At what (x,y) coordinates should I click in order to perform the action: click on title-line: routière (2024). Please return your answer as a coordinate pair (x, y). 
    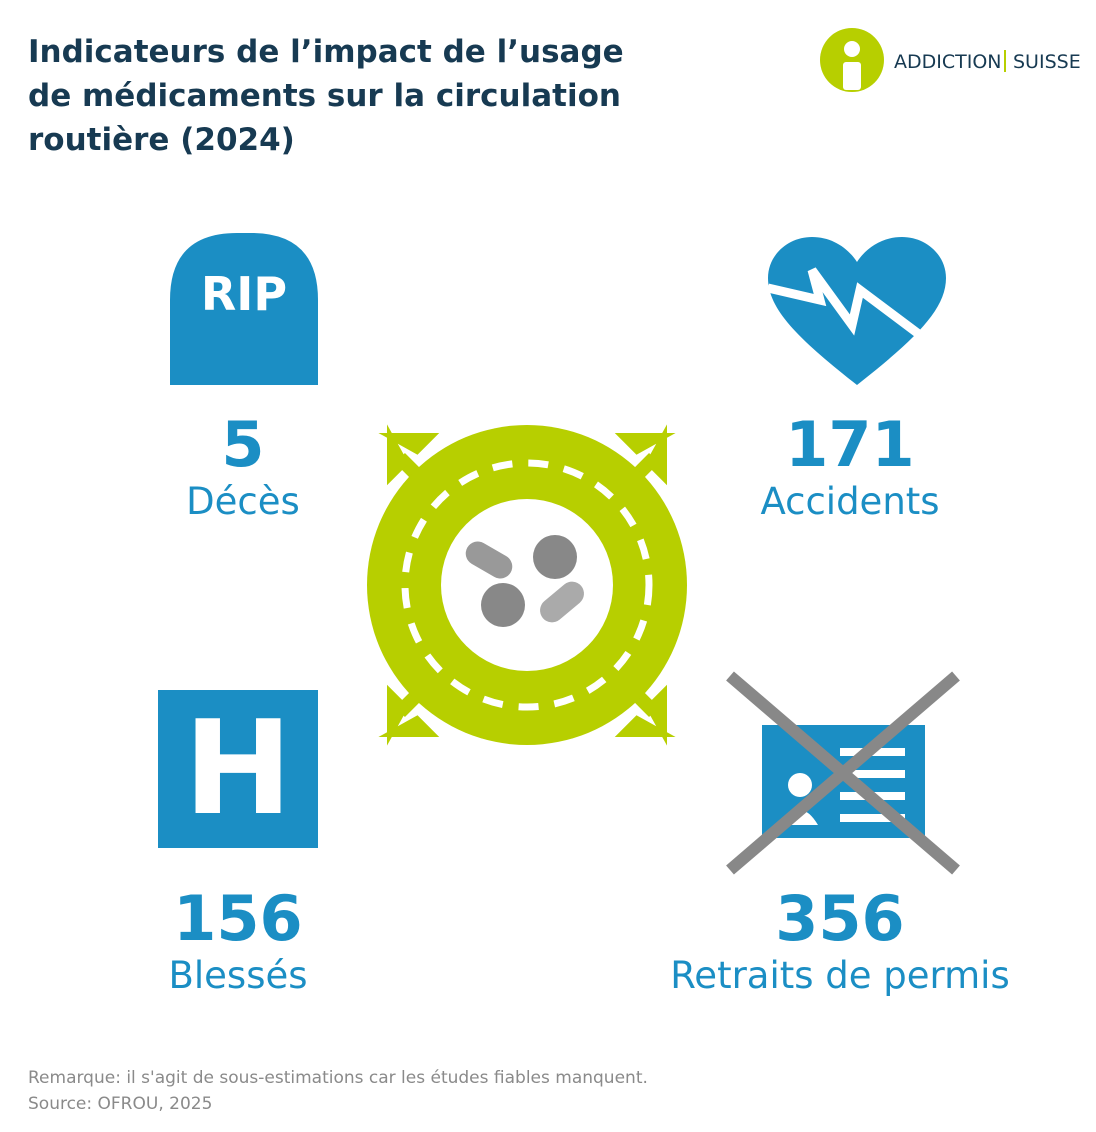
    Looking at the image, I should click on (161, 140).